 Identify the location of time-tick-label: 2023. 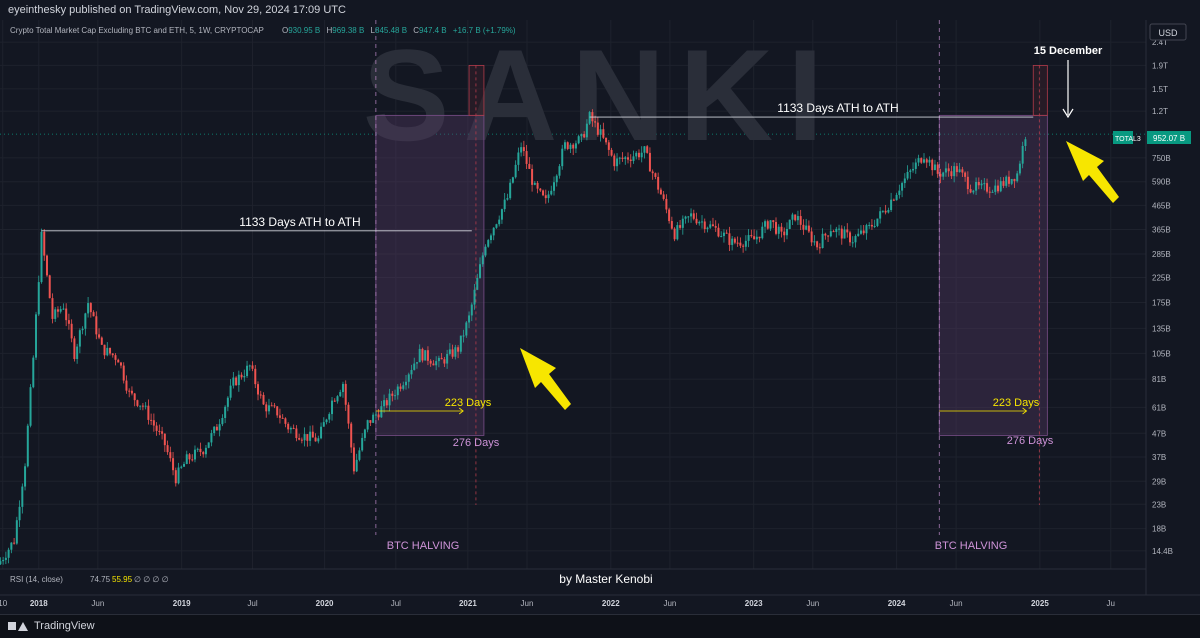
(754, 603).